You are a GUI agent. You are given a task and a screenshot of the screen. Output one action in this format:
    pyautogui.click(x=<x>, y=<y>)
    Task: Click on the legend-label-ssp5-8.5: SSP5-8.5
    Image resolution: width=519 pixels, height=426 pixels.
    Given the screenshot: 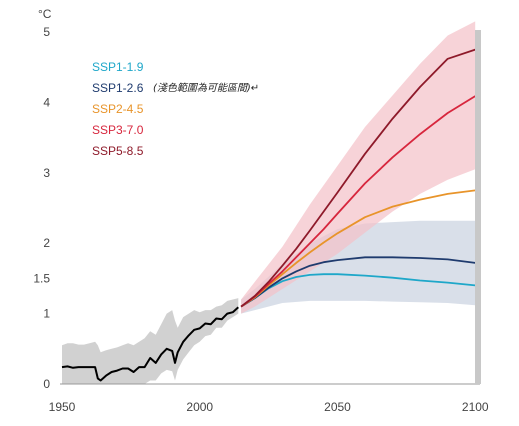 What is the action you would take?
    pyautogui.click(x=118, y=151)
    